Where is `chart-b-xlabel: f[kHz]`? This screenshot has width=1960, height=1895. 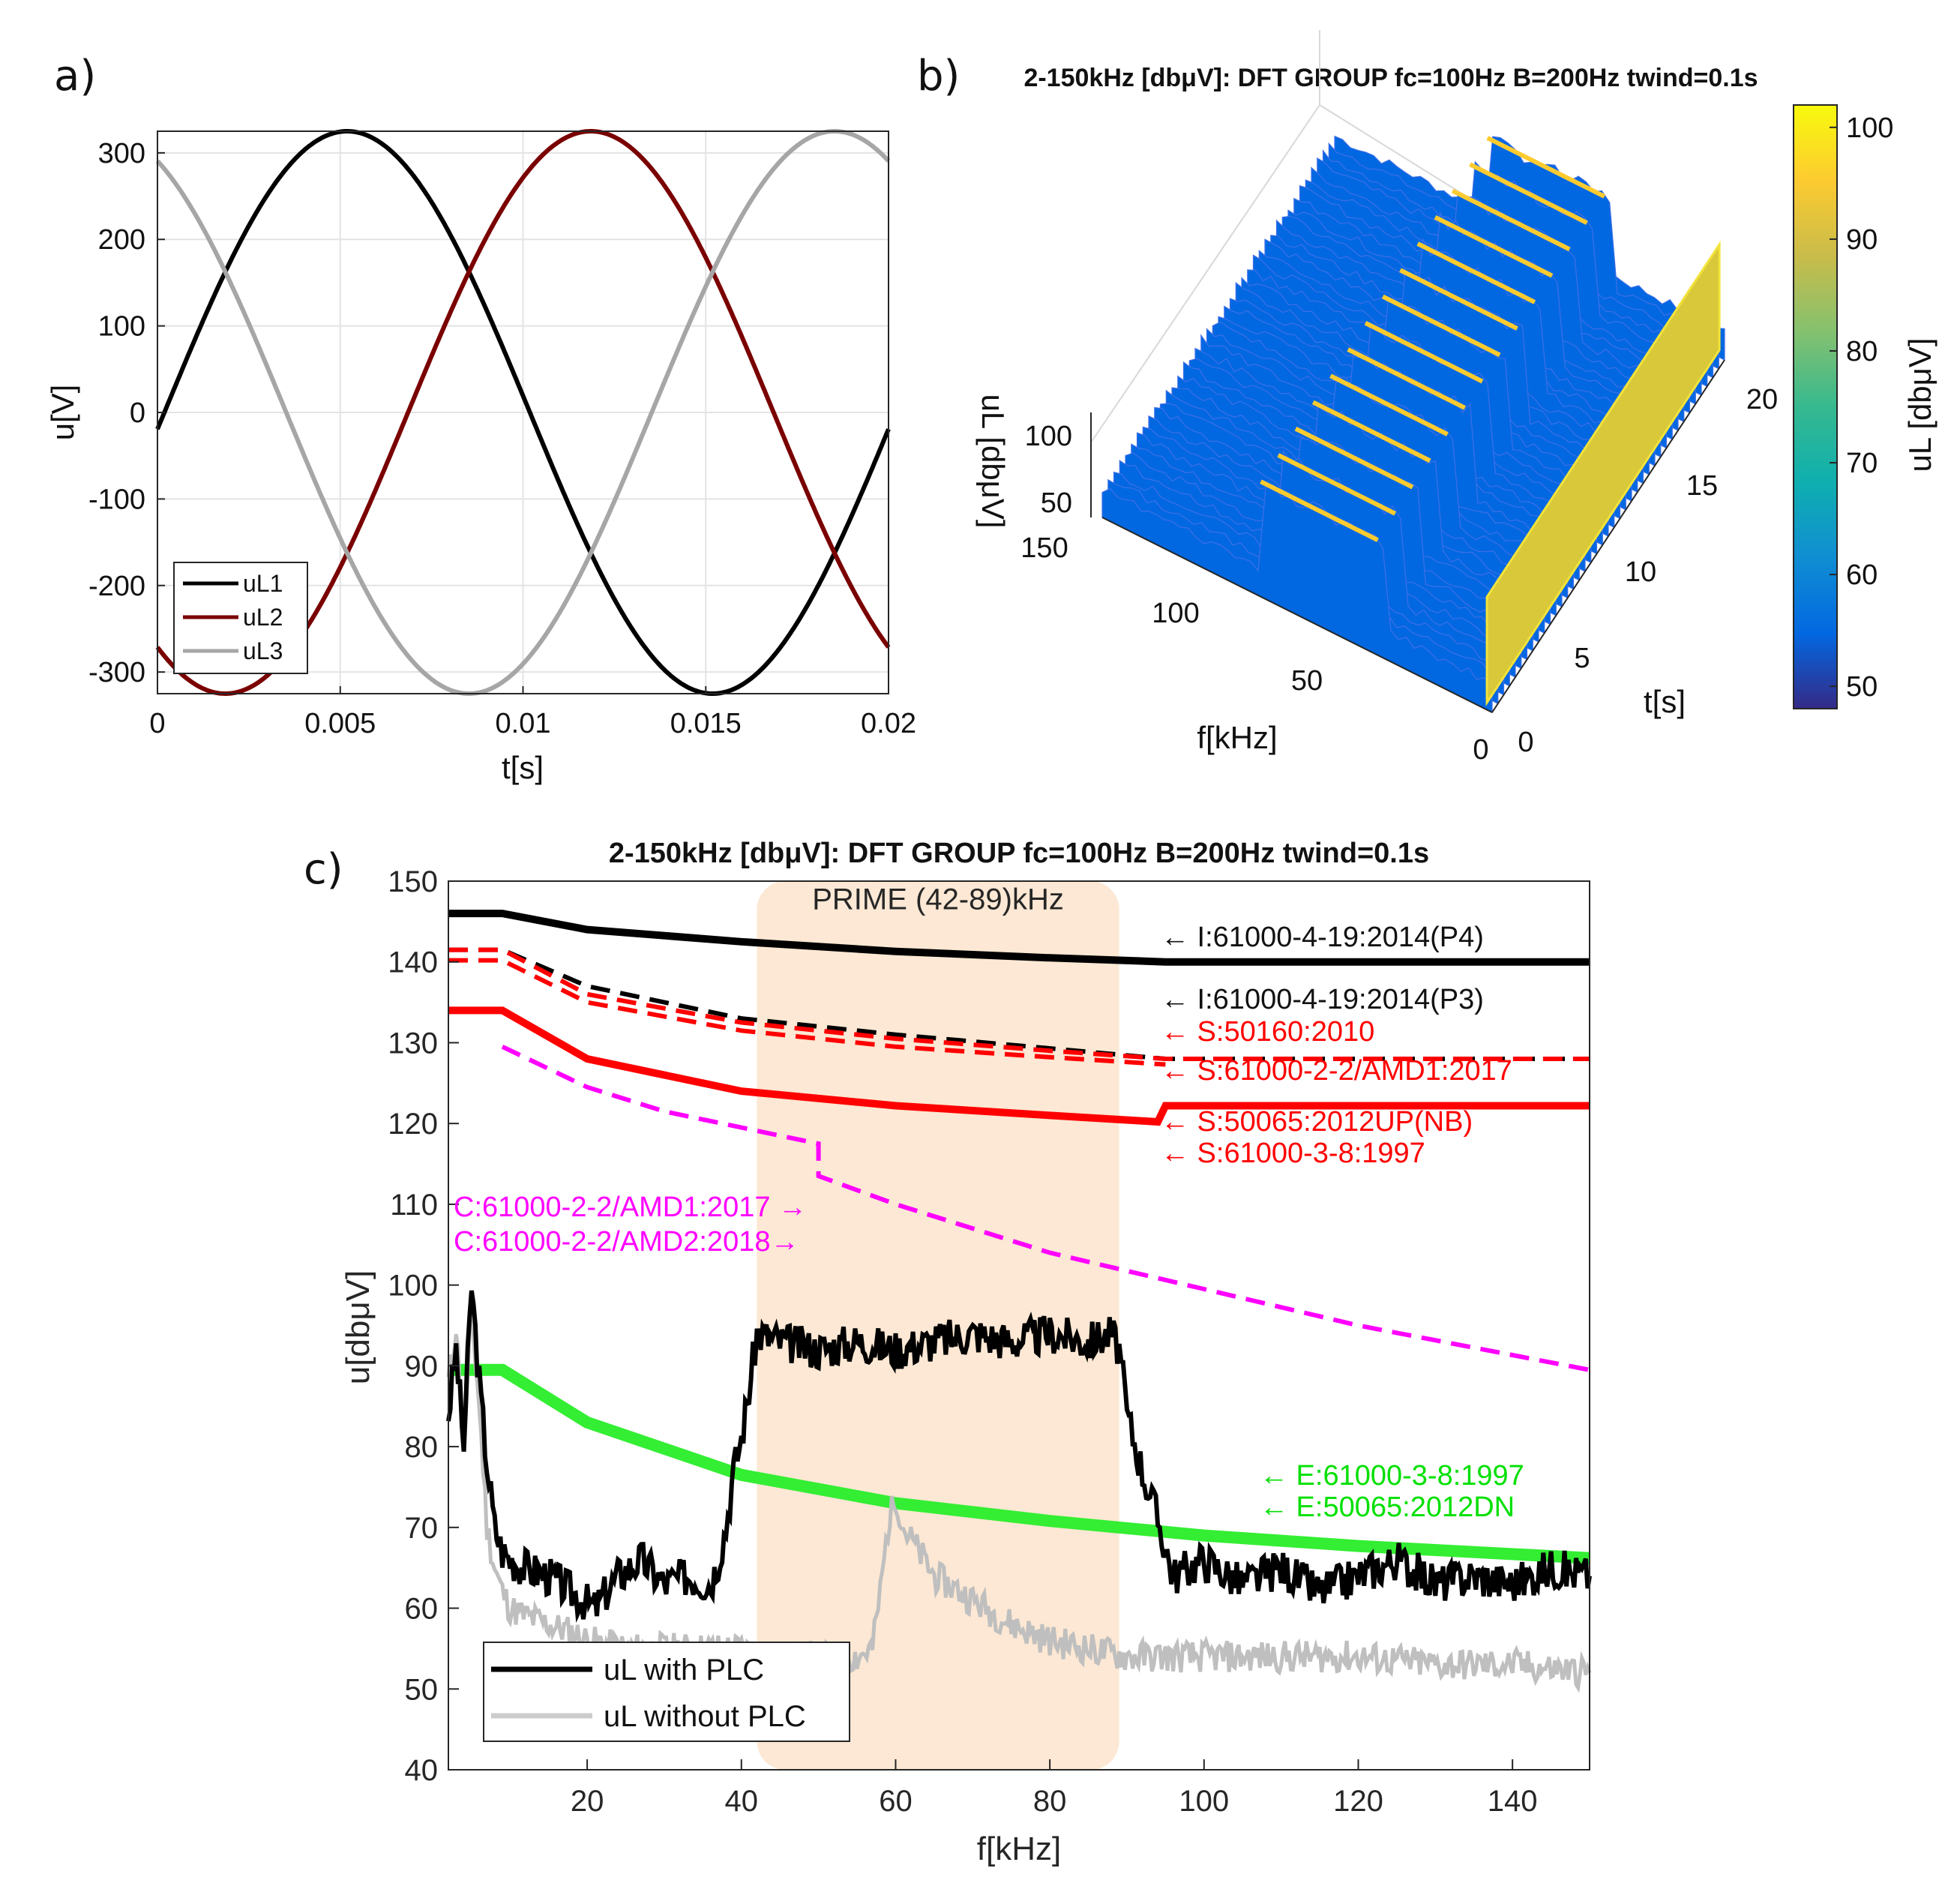
chart-b-xlabel: f[kHz] is located at coordinates (1237, 737).